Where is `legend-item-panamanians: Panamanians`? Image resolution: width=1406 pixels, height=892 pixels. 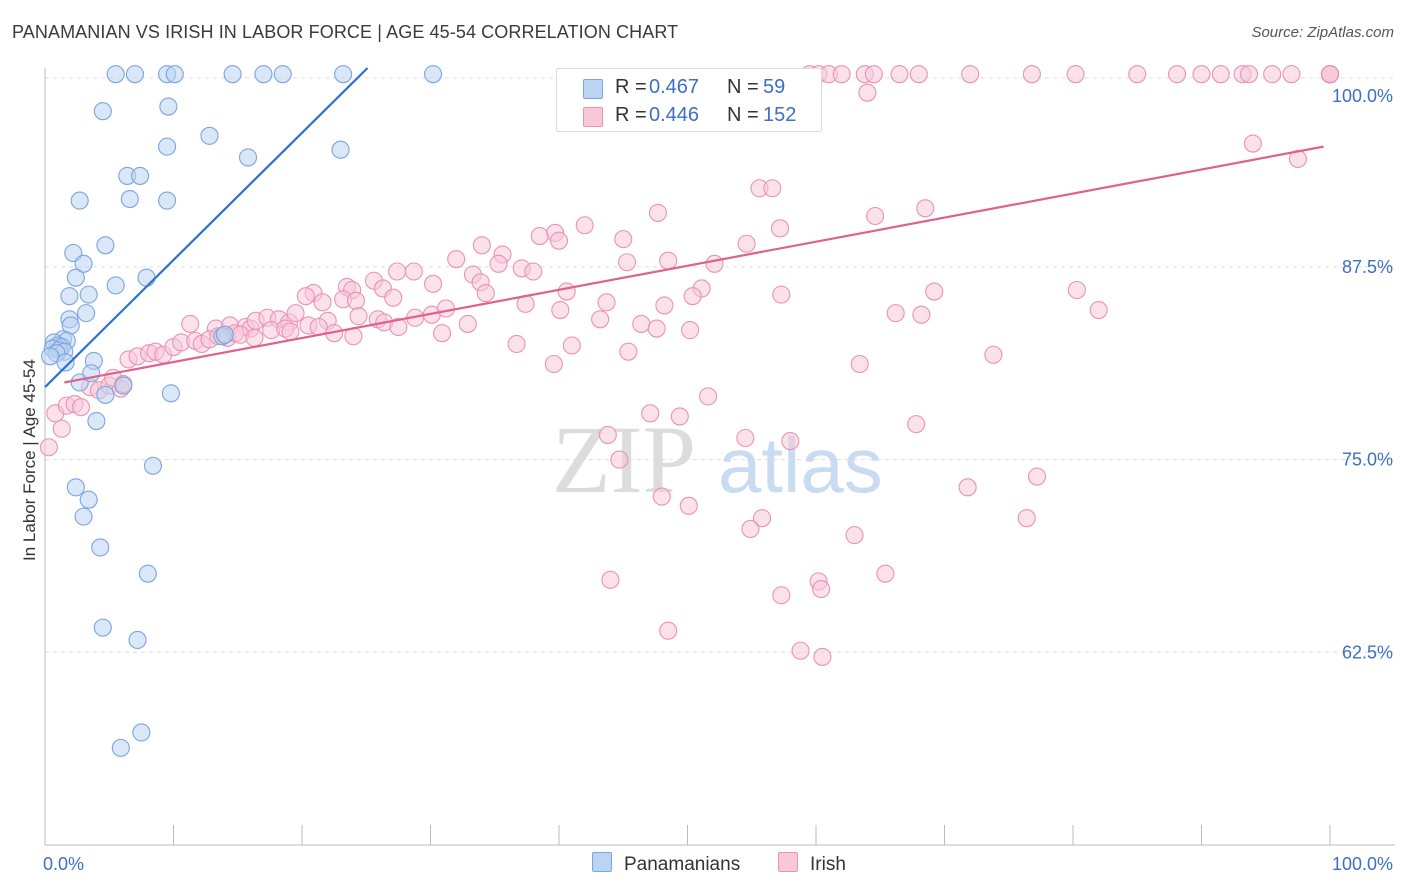 legend-item-panamanians: Panamanians is located at coordinates (666, 865).